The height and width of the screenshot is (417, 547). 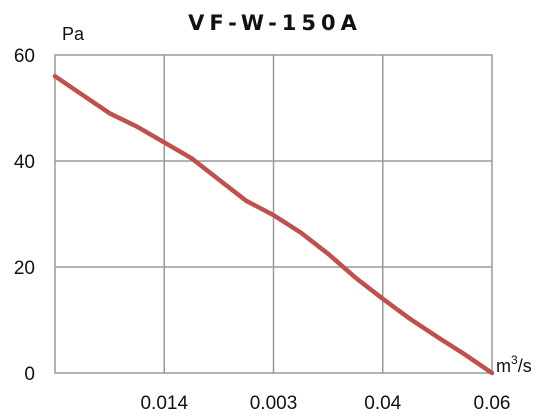 What do you see at coordinates (275, 23) in the screenshot?
I see `chart-title: VF-W-150A` at bounding box center [275, 23].